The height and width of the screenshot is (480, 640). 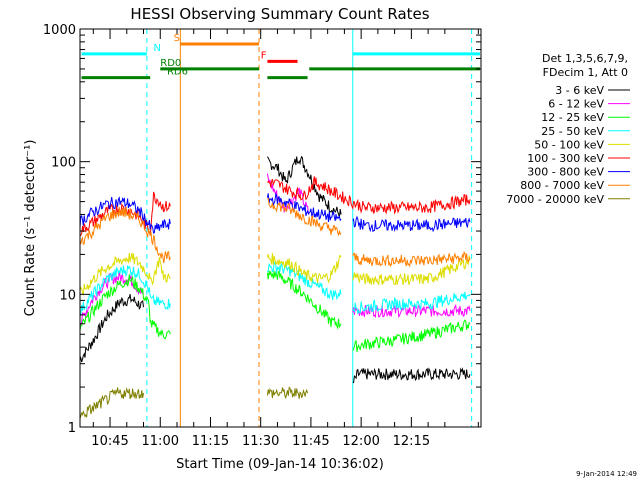 What do you see at coordinates (585, 72) in the screenshot?
I see `legend-header: FDecim 1, Att 0` at bounding box center [585, 72].